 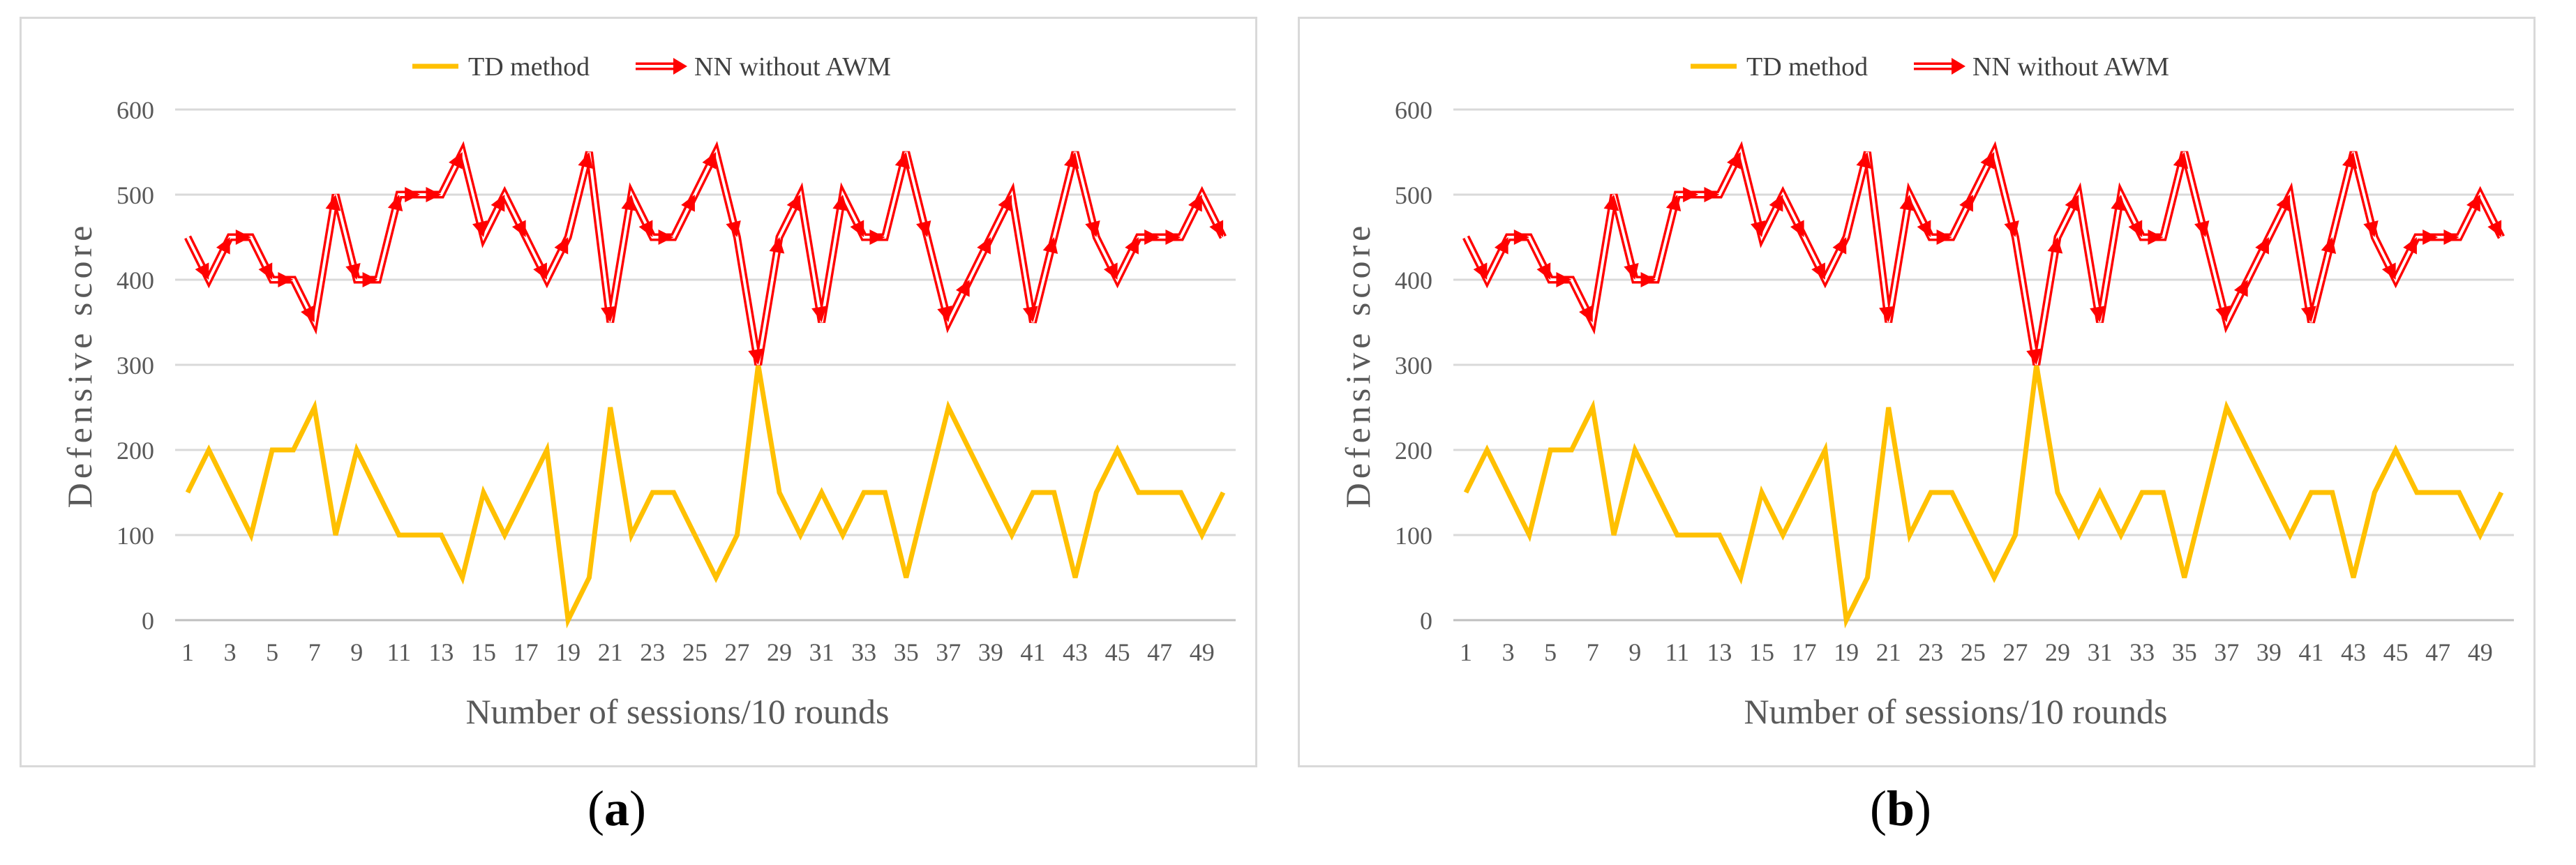 I want to click on x-tick-label: 23, so click(x=1930, y=652).